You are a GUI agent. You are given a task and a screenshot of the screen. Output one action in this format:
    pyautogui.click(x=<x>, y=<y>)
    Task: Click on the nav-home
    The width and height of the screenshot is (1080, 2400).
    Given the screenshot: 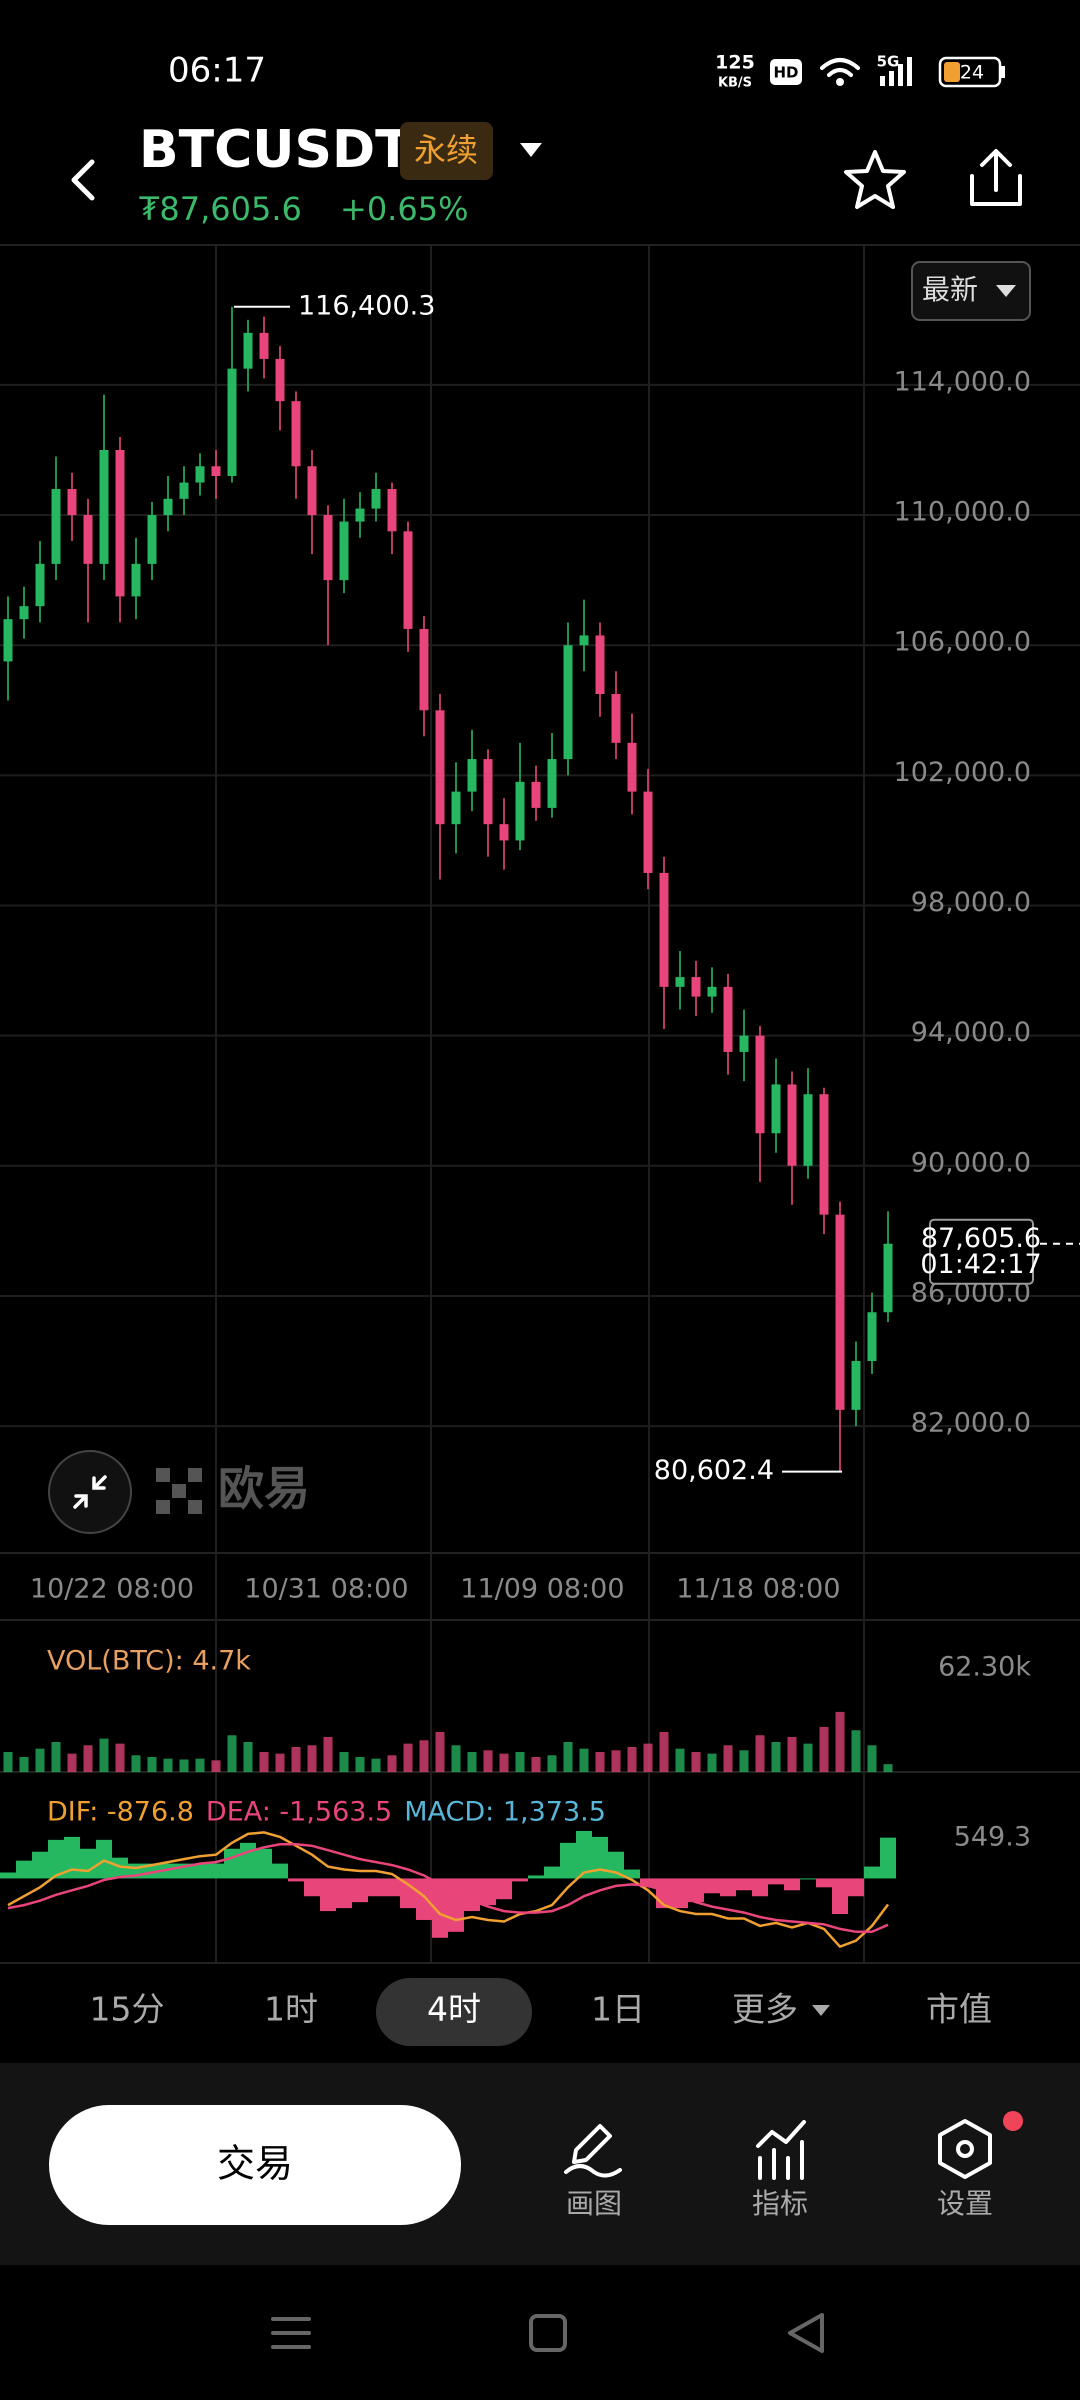 What is the action you would take?
    pyautogui.click(x=548, y=2333)
    